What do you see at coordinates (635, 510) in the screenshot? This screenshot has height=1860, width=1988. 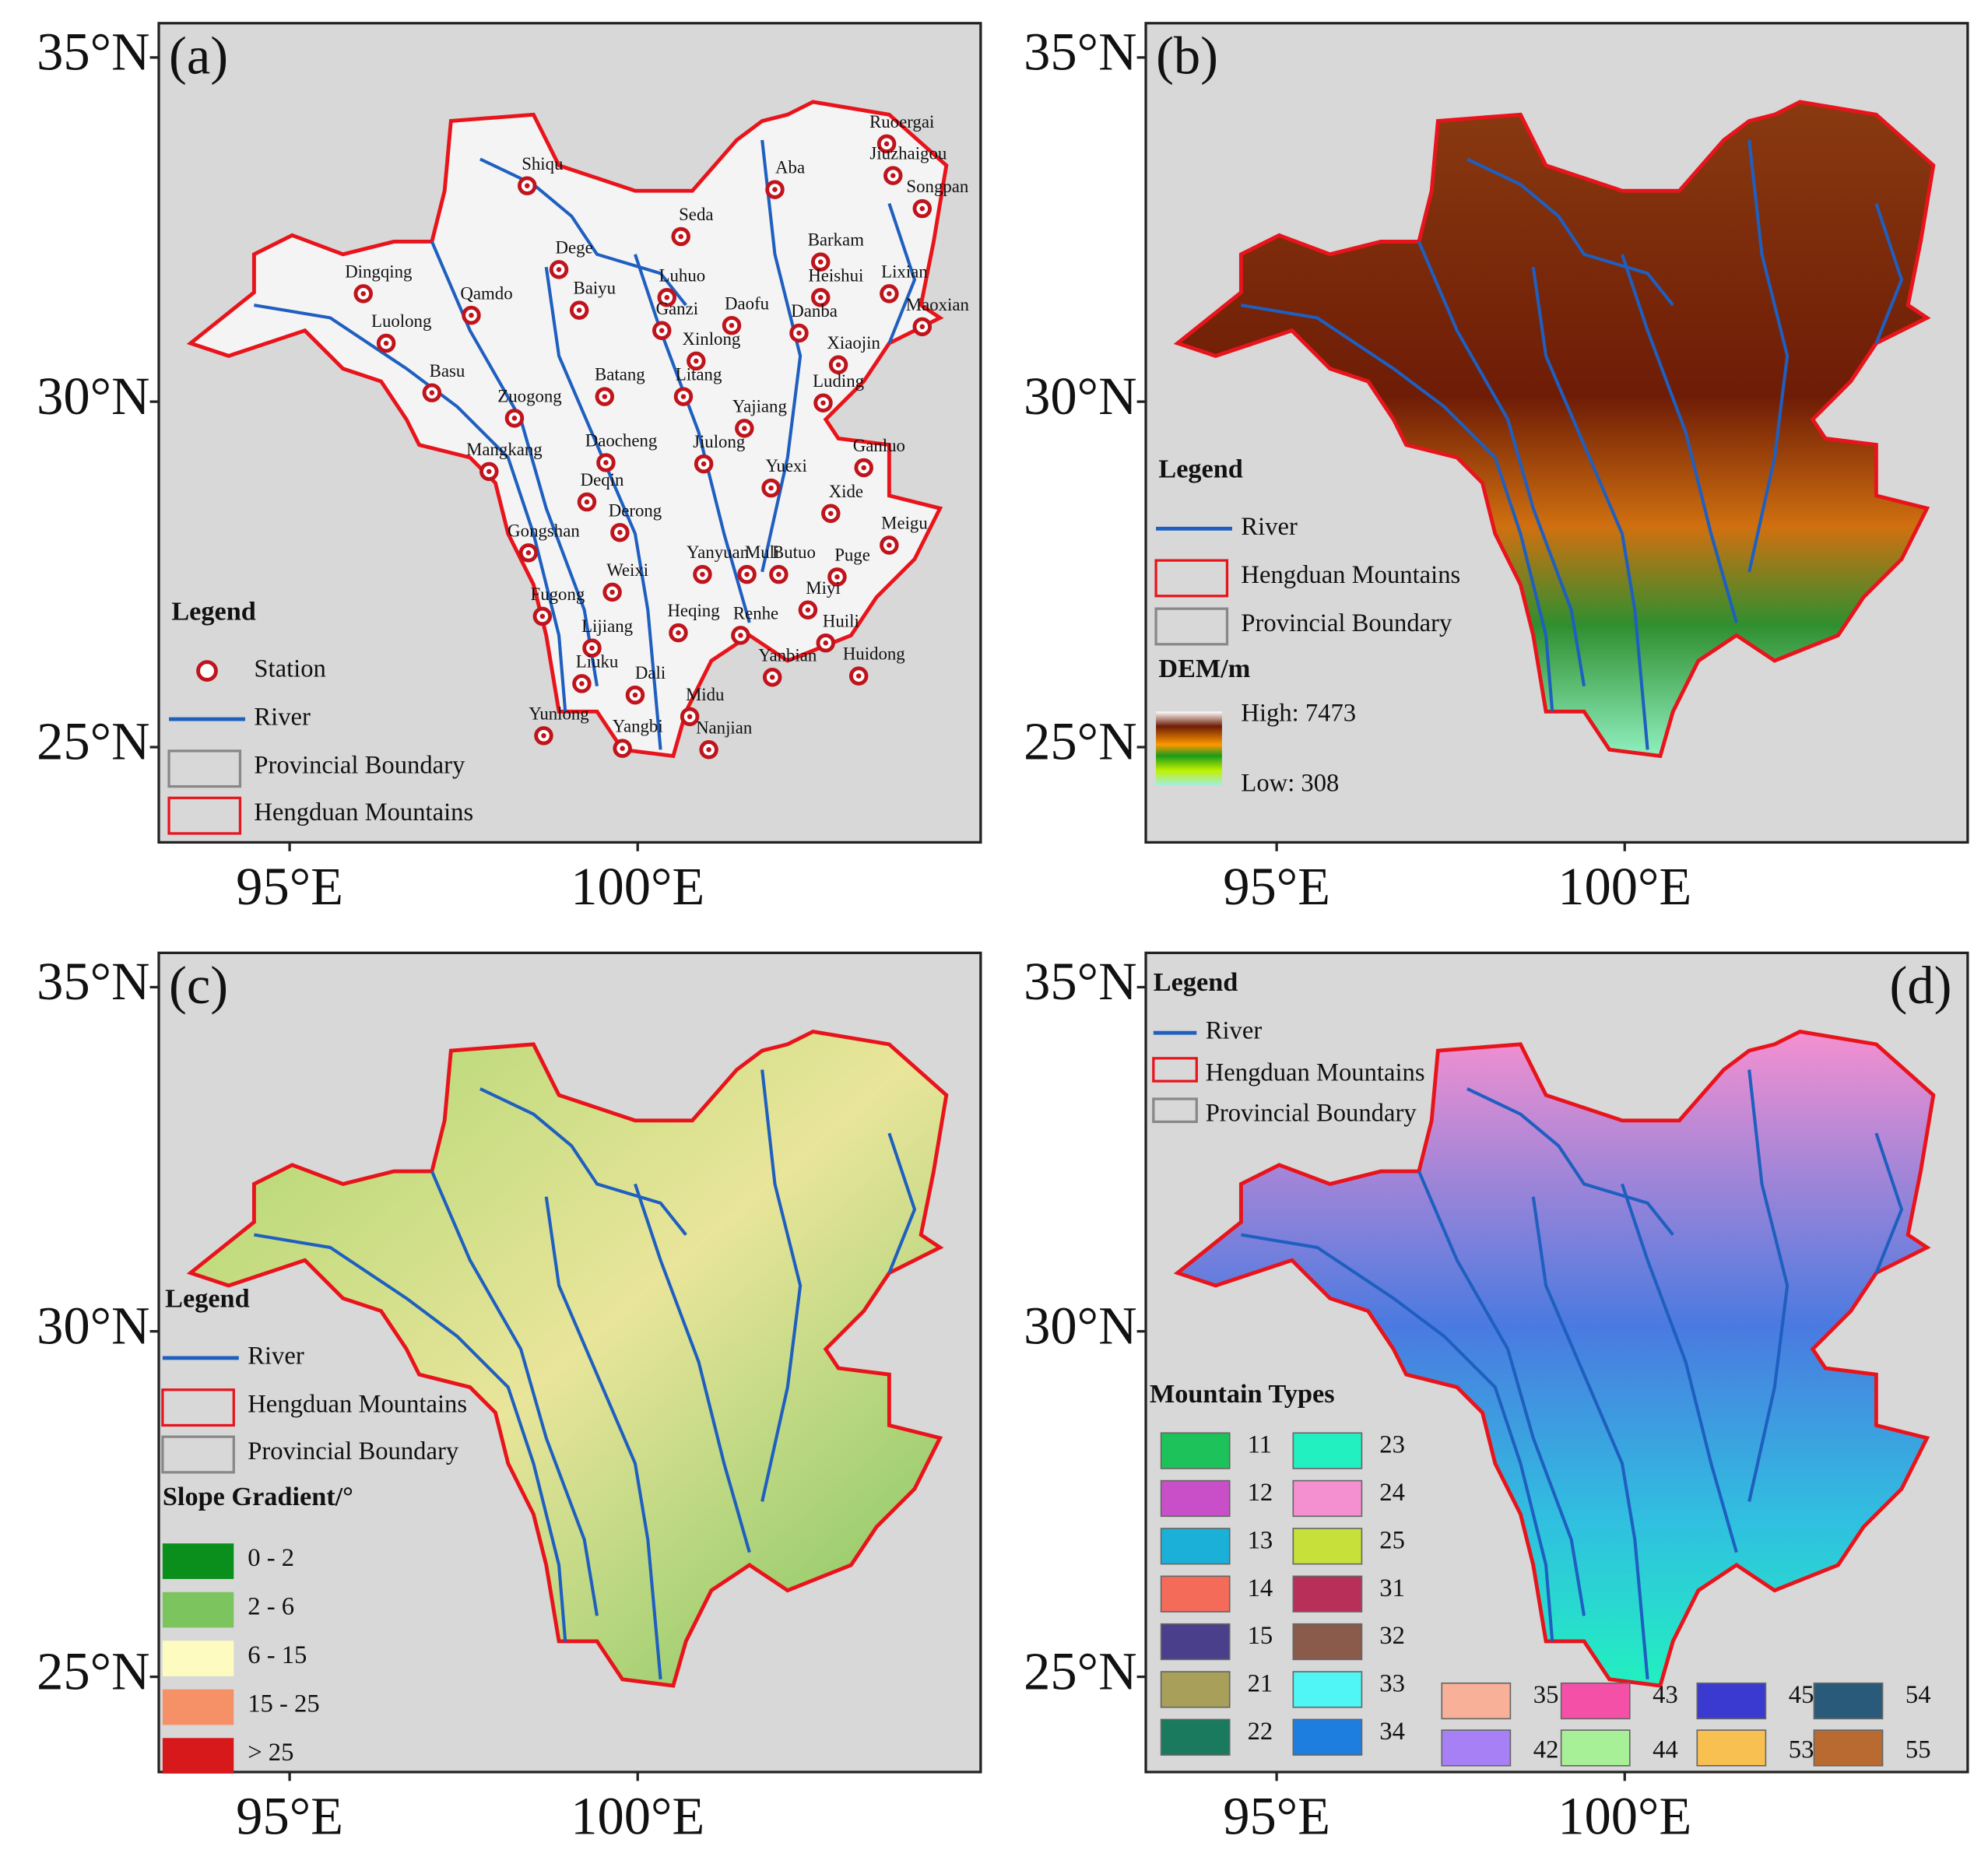 I see `station-name: Derong` at bounding box center [635, 510].